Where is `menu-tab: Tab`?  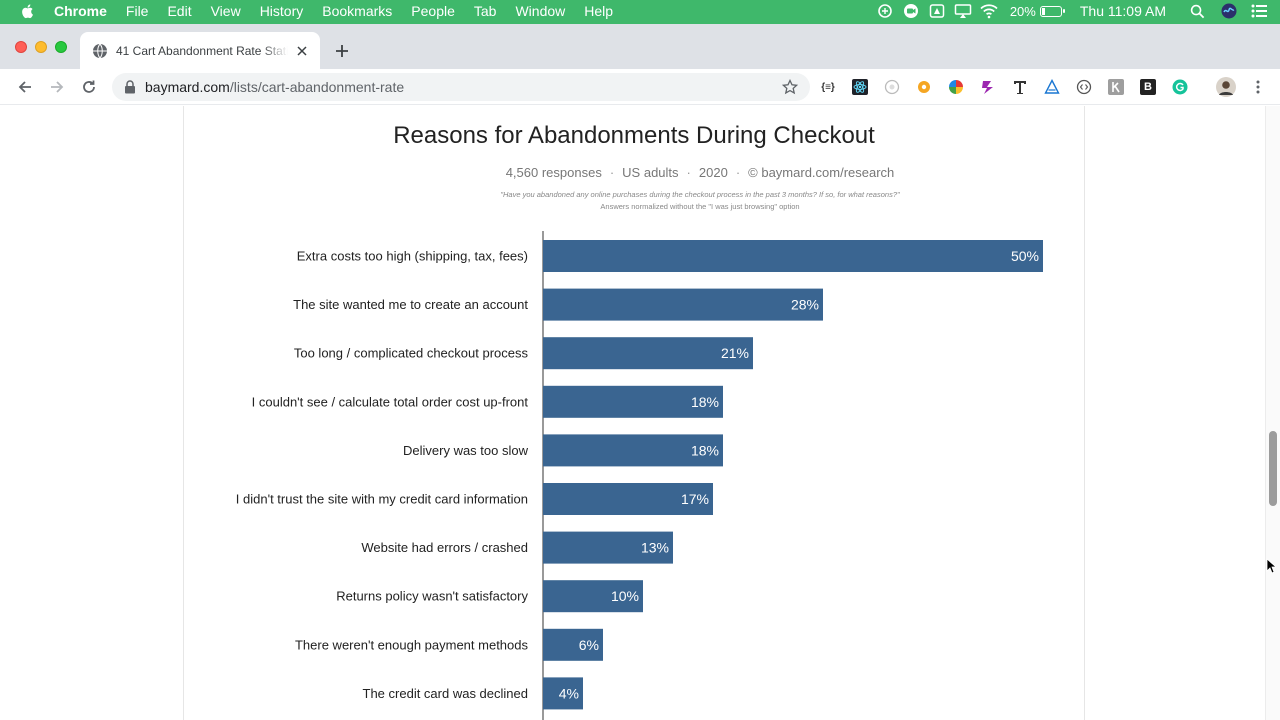 menu-tab: Tab is located at coordinates (485, 11).